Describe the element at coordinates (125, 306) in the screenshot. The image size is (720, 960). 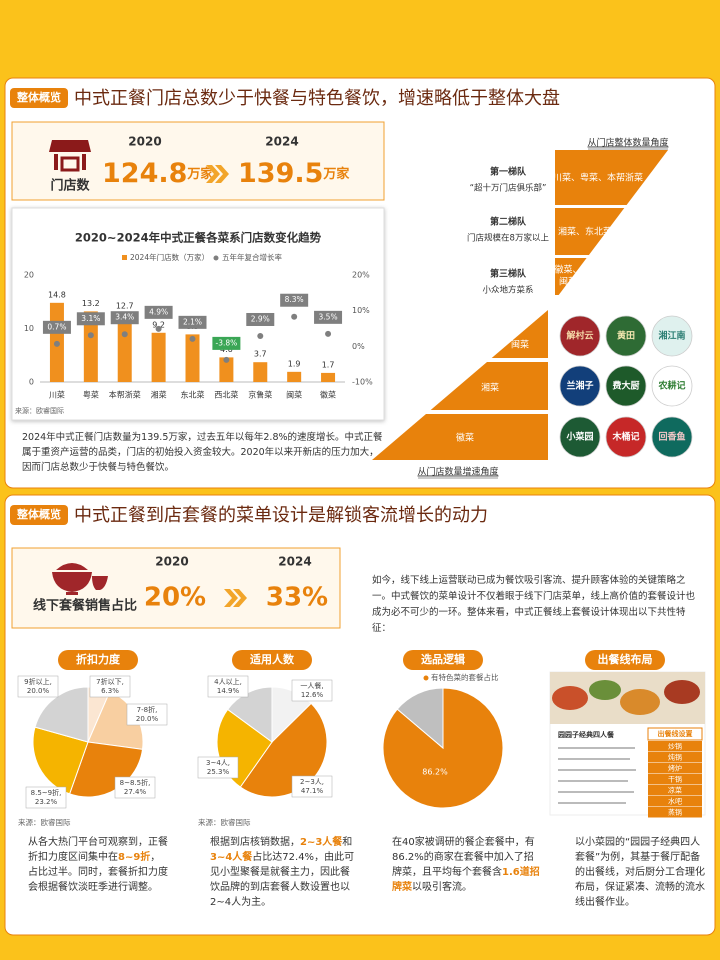
I see `bar-label: 12.7` at that location.